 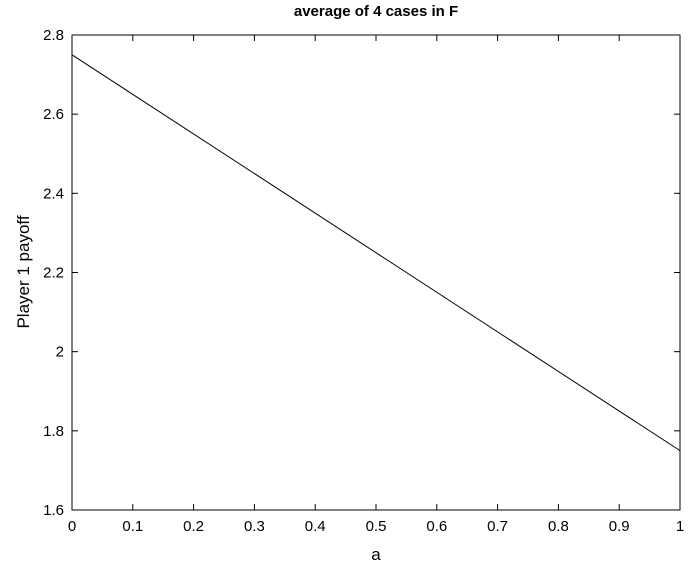 What do you see at coordinates (376, 526) in the screenshot?
I see `x-tick-label: 0.5` at bounding box center [376, 526].